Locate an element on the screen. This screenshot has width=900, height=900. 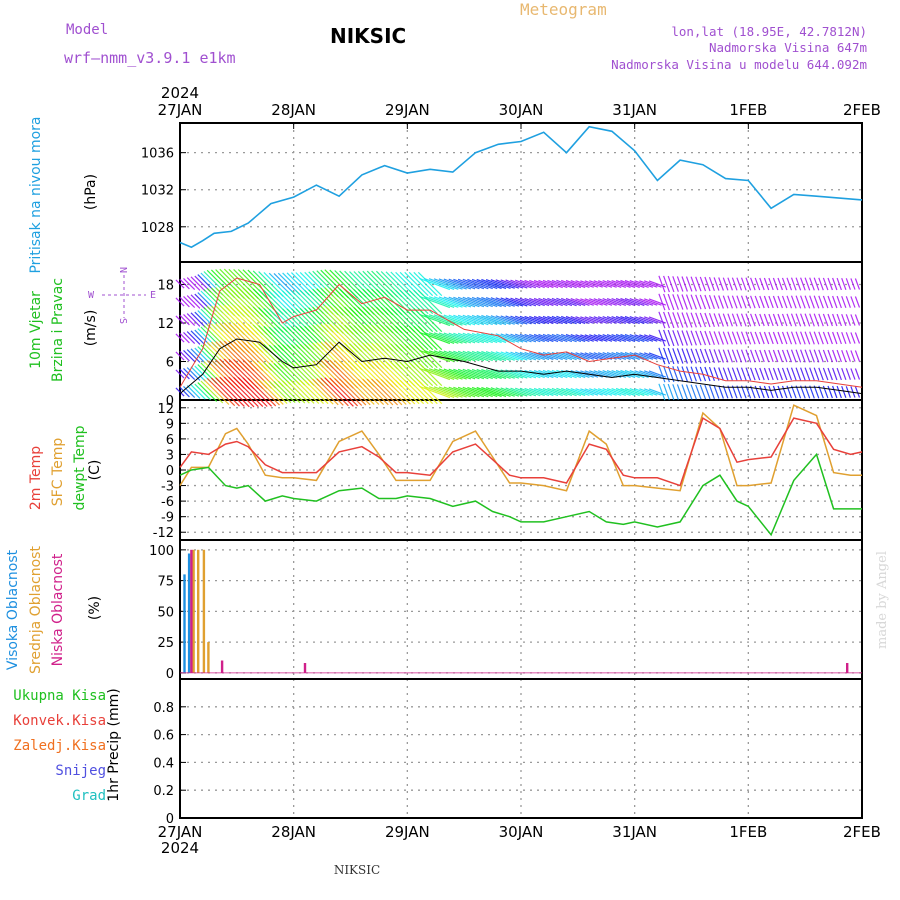
dewpoint-axis-label: dewpt Temp is located at coordinates (80, 467).